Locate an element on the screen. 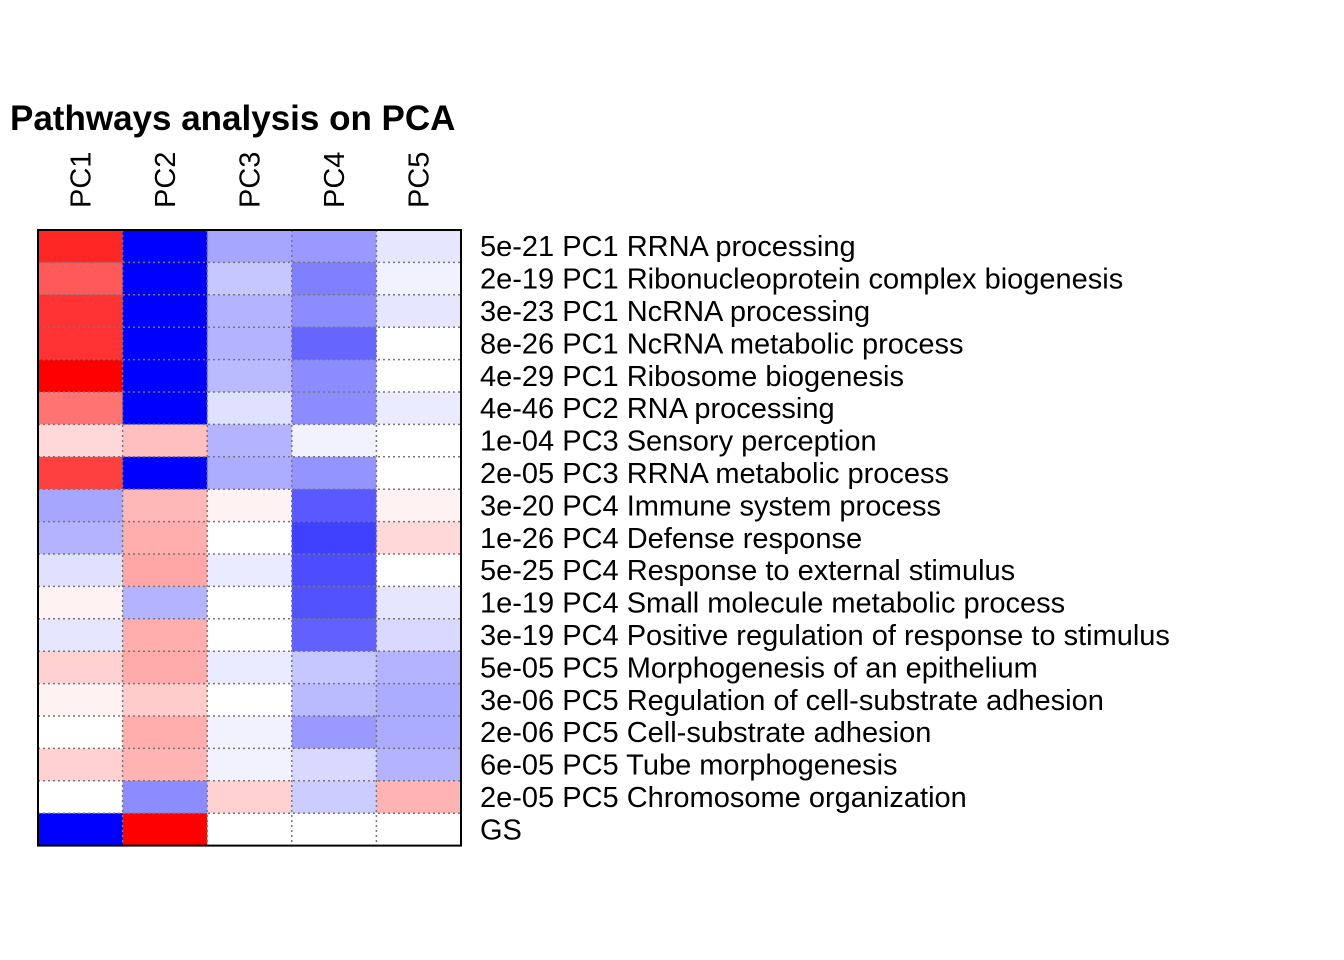 The image size is (1344, 960). column-label: PC3 is located at coordinates (251, 180).